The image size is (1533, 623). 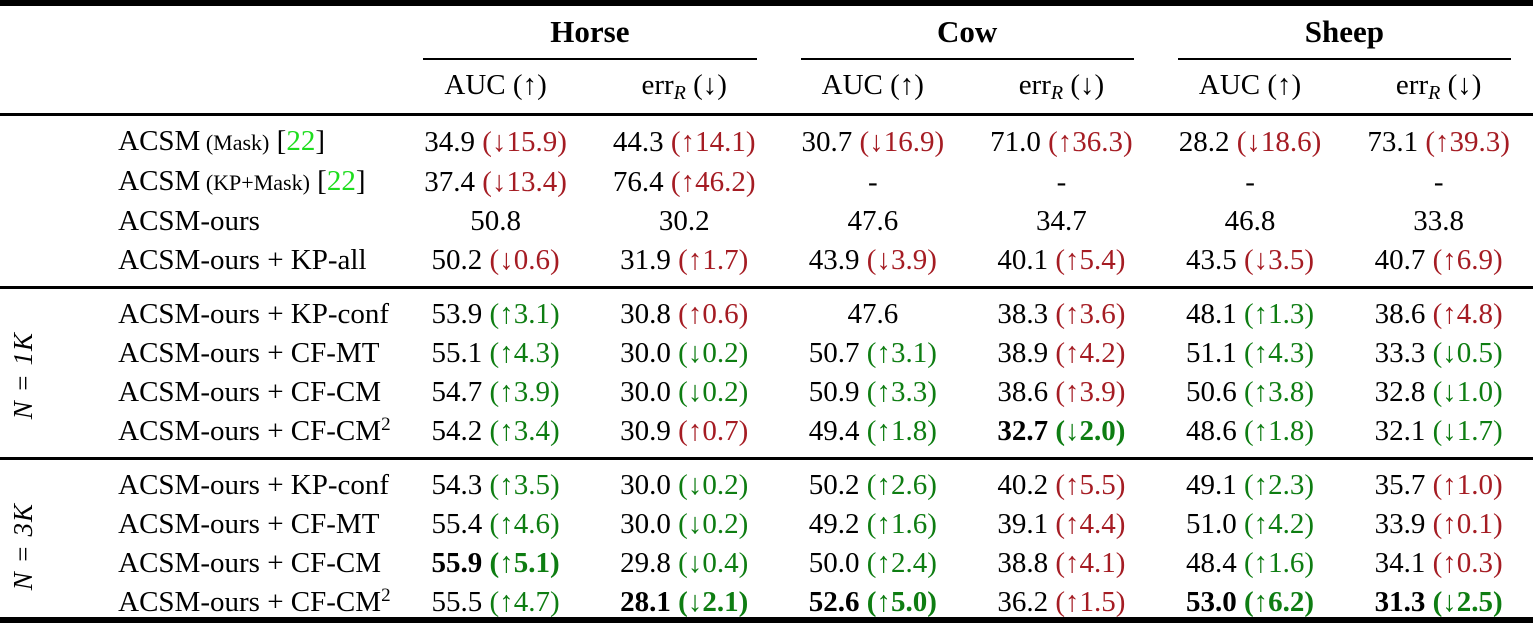 I want to click on metric-value: 37.4, so click(x=450, y=181).